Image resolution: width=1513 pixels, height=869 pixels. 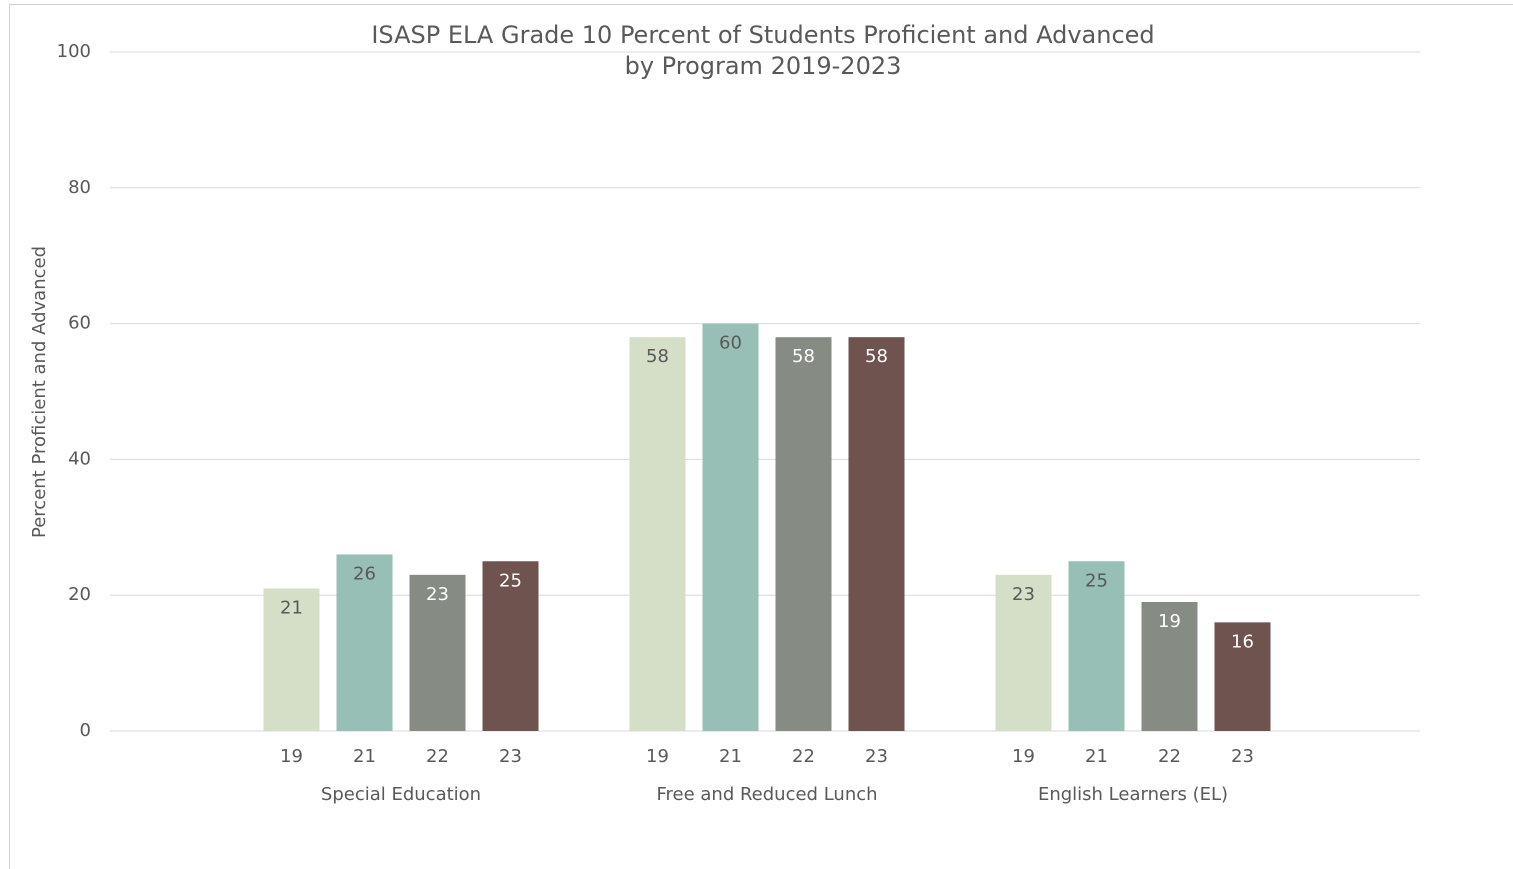 What do you see at coordinates (85, 730) in the screenshot?
I see `y-tick-label: 0` at bounding box center [85, 730].